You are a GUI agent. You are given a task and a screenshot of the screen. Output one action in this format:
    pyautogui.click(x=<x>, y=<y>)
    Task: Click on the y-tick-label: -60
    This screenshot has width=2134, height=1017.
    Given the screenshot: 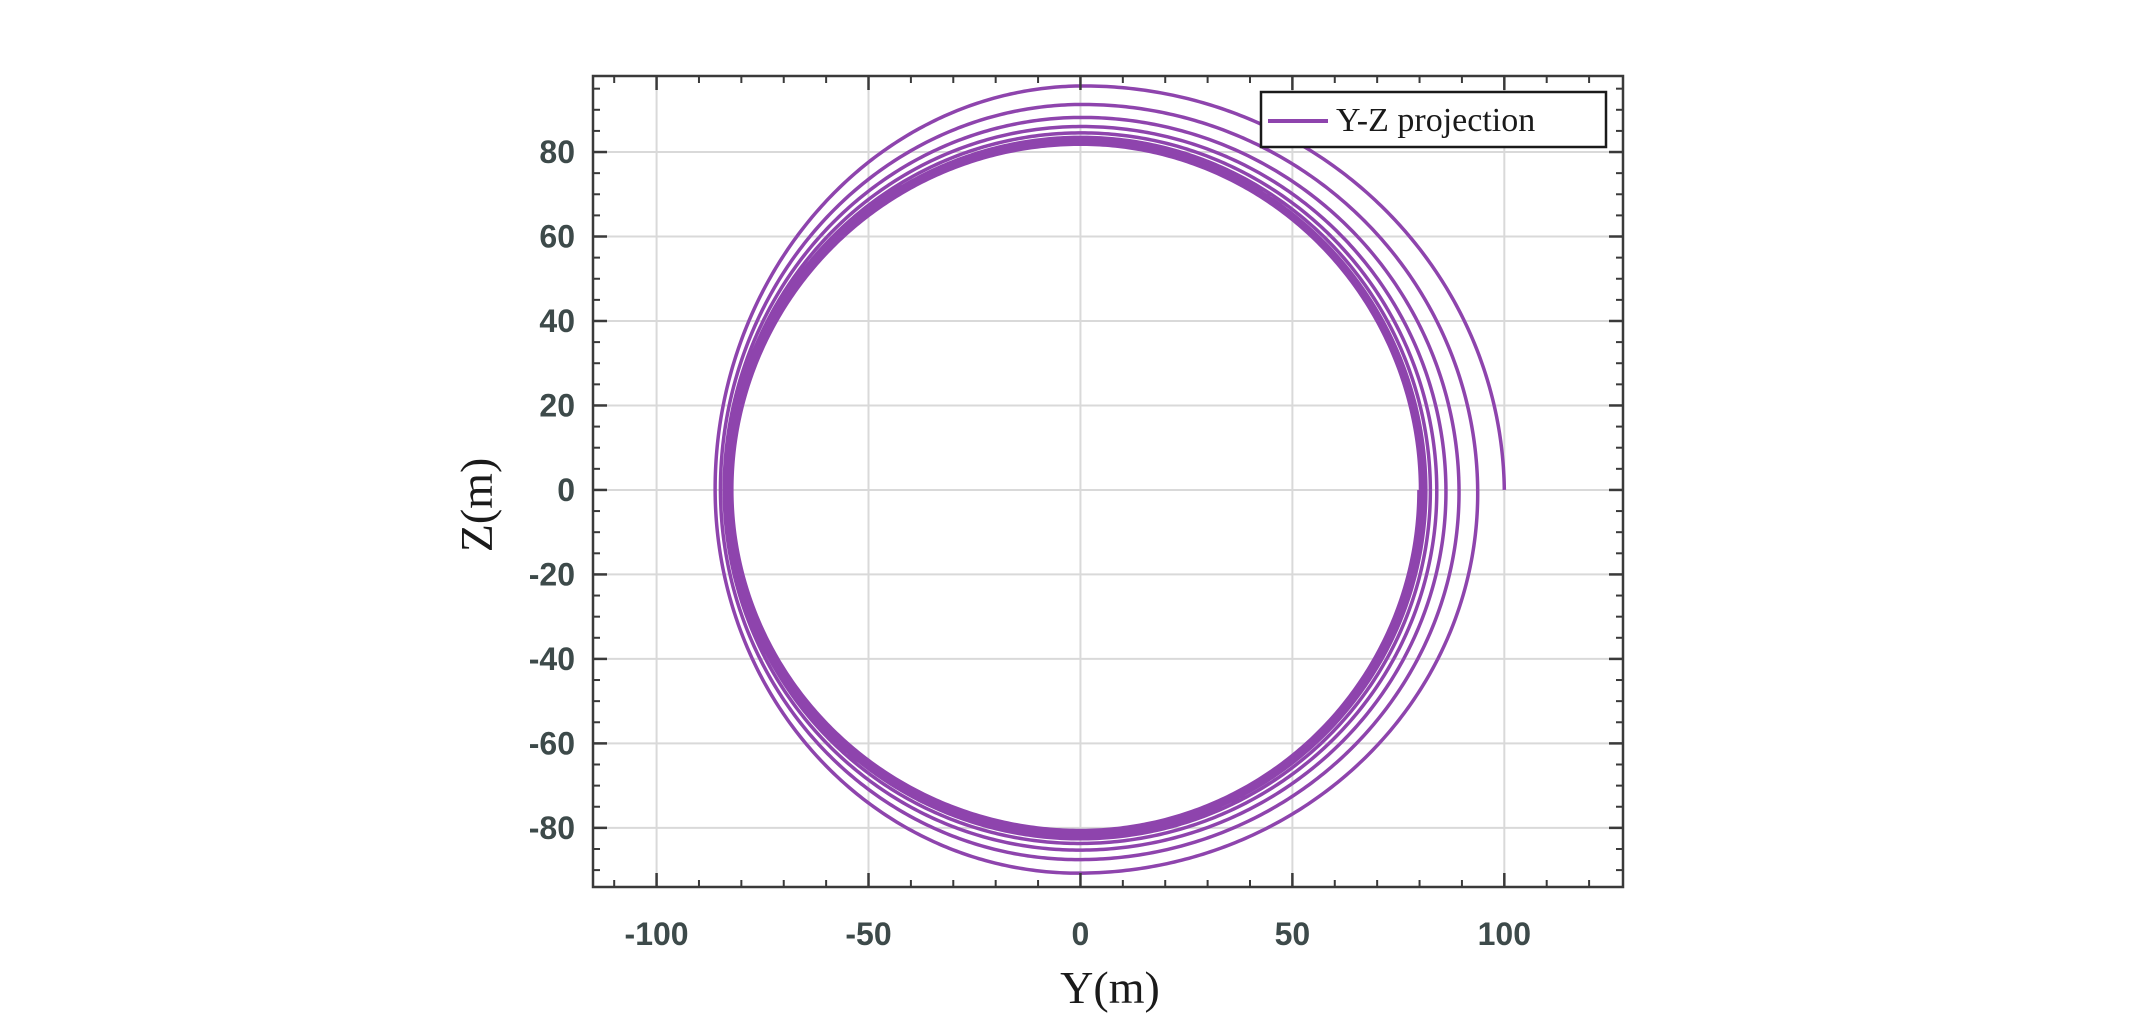 What is the action you would take?
    pyautogui.click(x=552, y=743)
    